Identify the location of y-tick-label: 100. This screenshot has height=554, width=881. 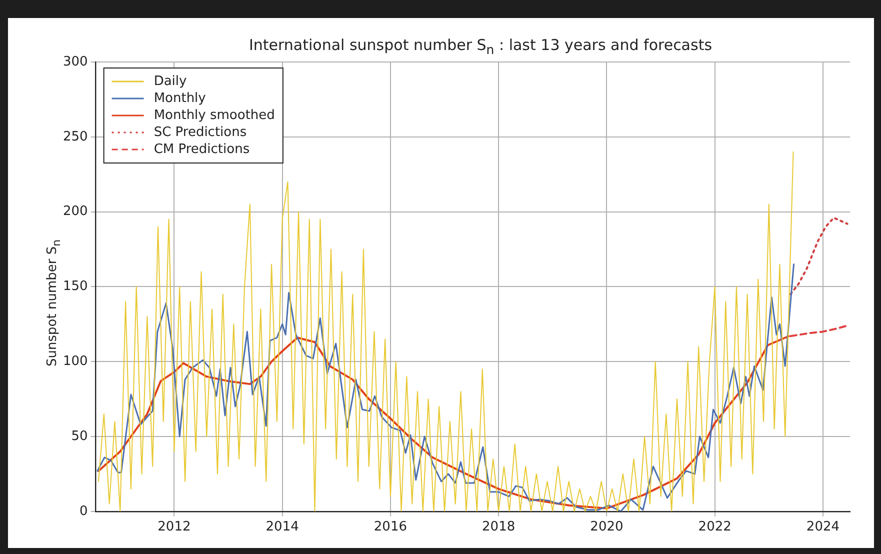
(75, 361).